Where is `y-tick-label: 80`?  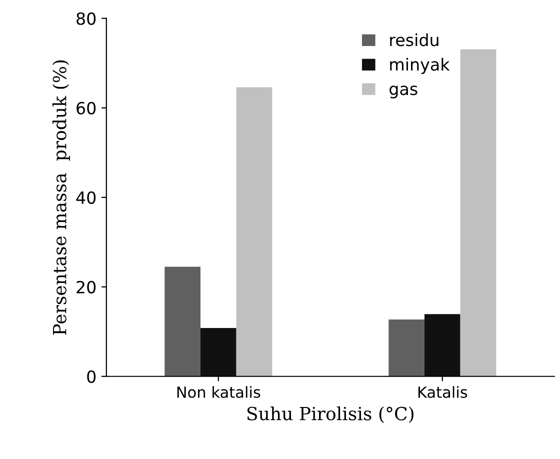
y-tick-label: 80 is located at coordinates (86, 18).